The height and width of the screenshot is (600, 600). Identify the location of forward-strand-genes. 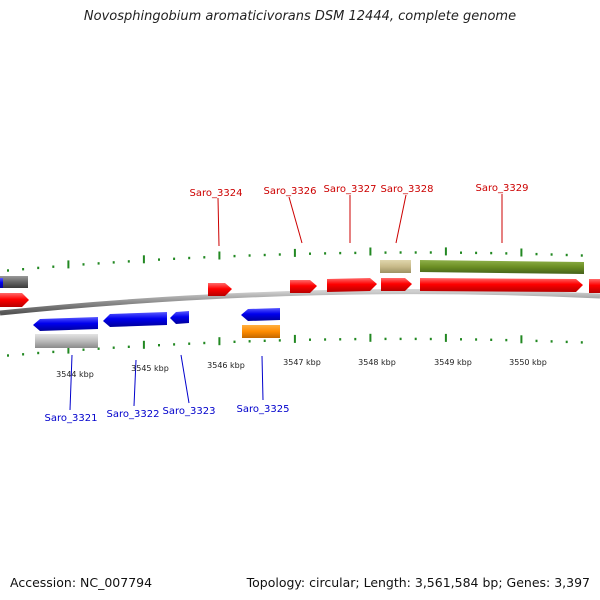
(300, 283).